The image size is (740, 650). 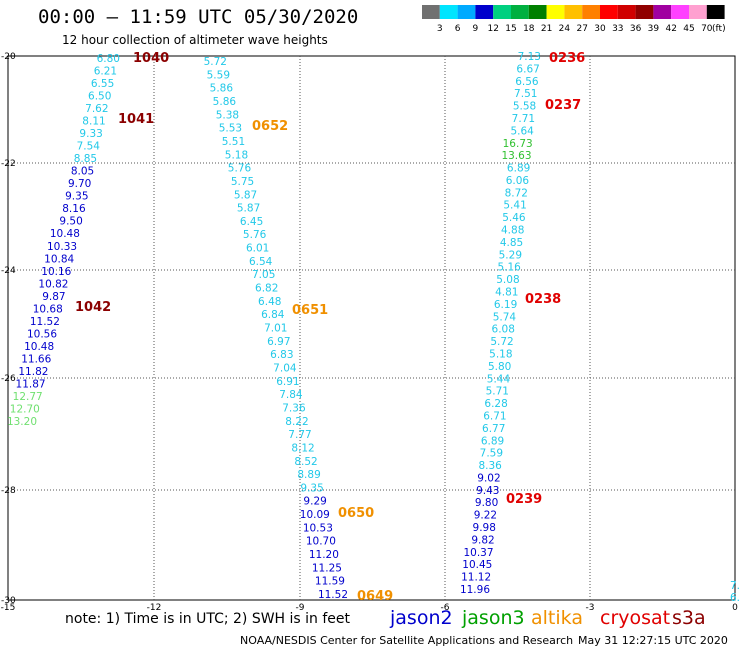 What do you see at coordinates (79, 184) in the screenshot?
I see `swh-value: 9.70` at bounding box center [79, 184].